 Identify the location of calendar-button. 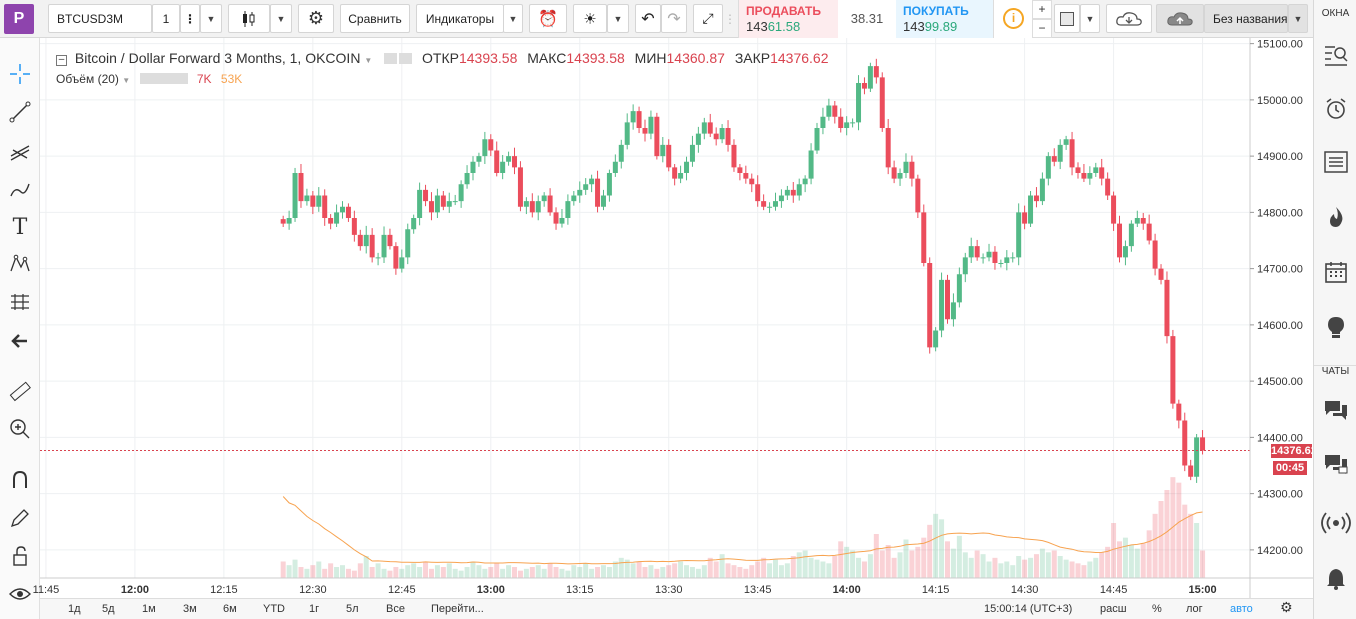
(1336, 272).